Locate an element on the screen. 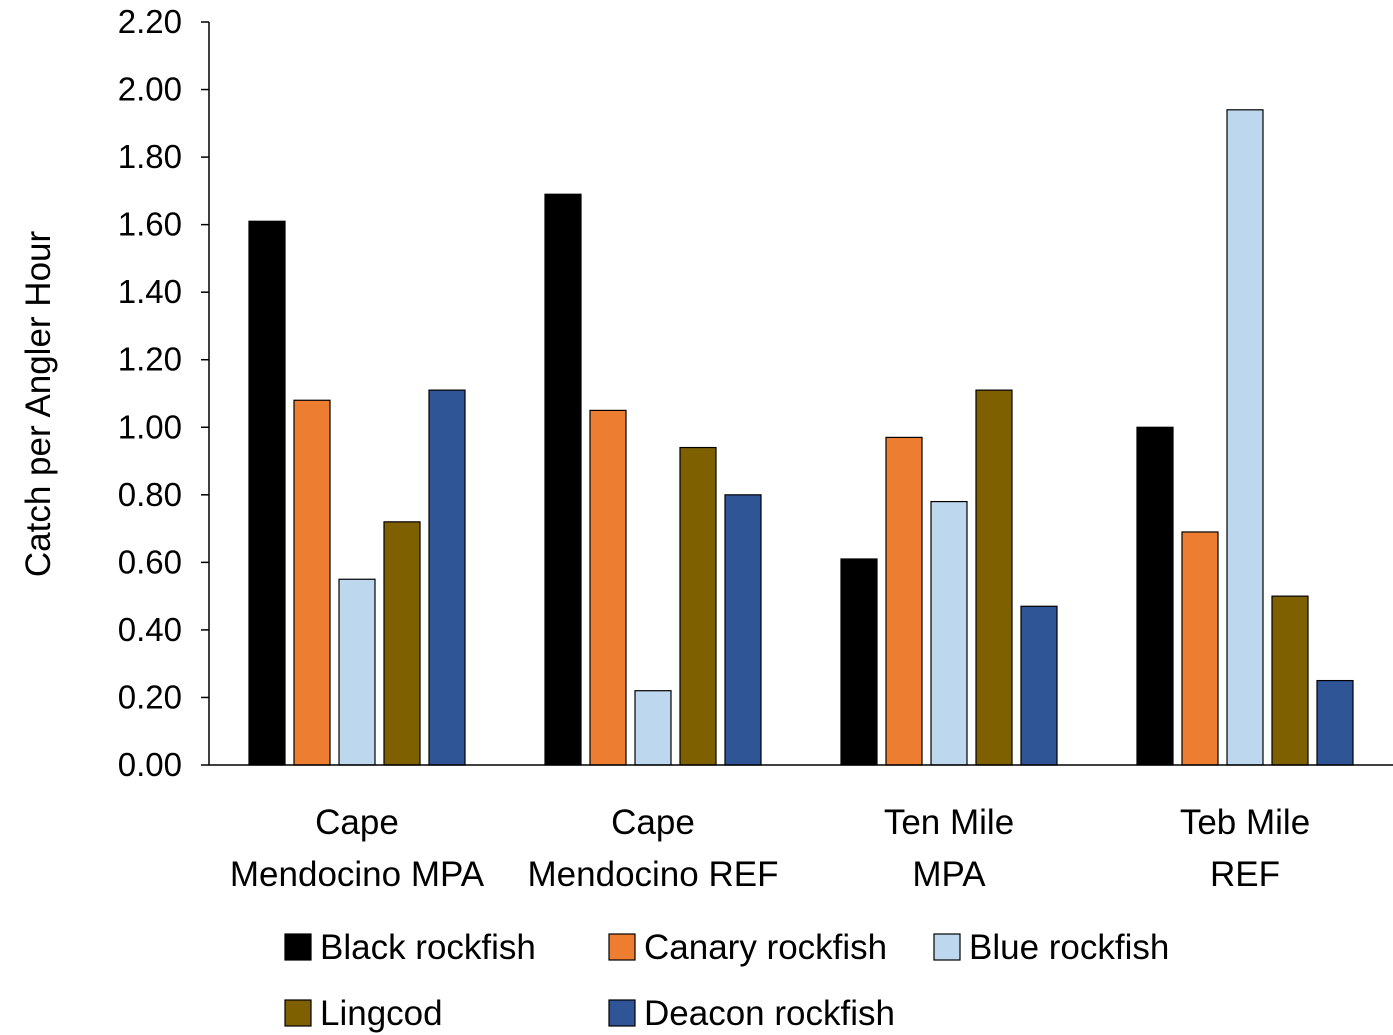  legend-item: Canary rockfish is located at coordinates (747, 947).